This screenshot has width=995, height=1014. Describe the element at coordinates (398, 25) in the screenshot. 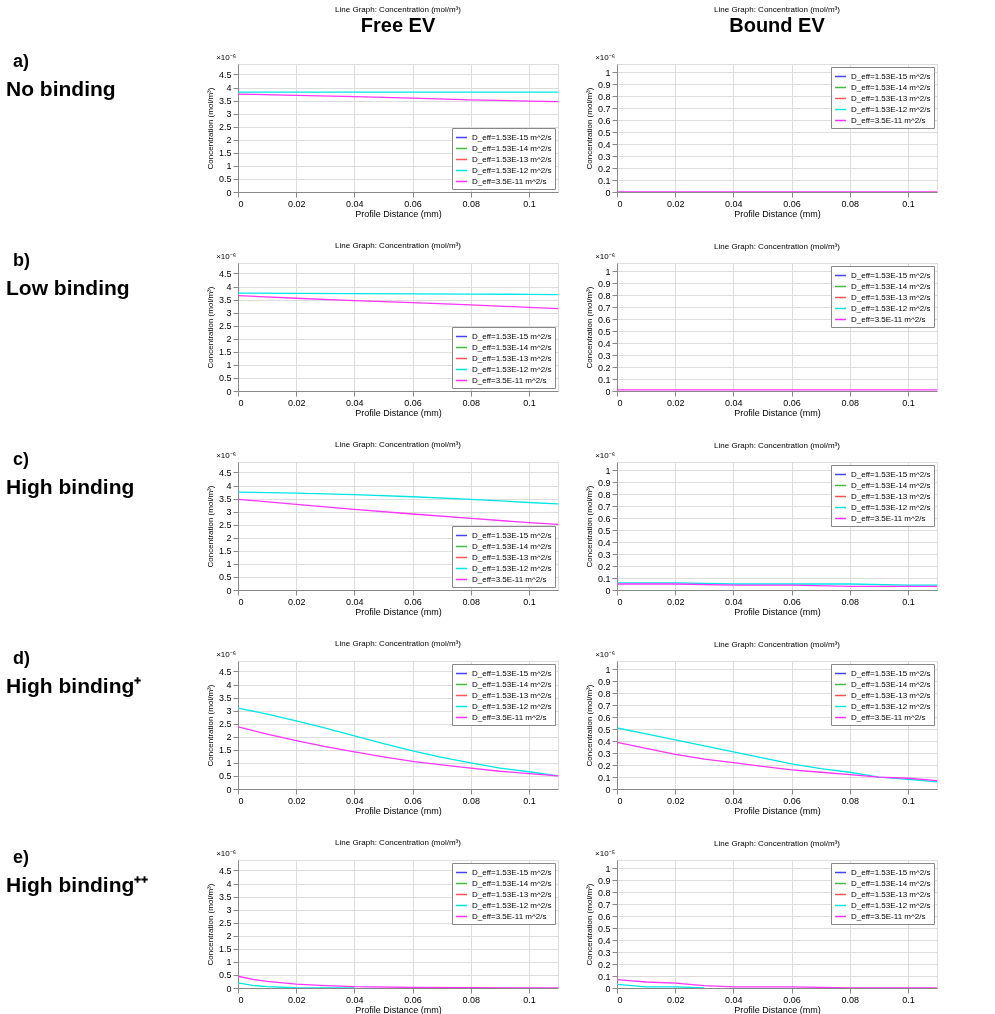

I see `text: Free EV` at that location.